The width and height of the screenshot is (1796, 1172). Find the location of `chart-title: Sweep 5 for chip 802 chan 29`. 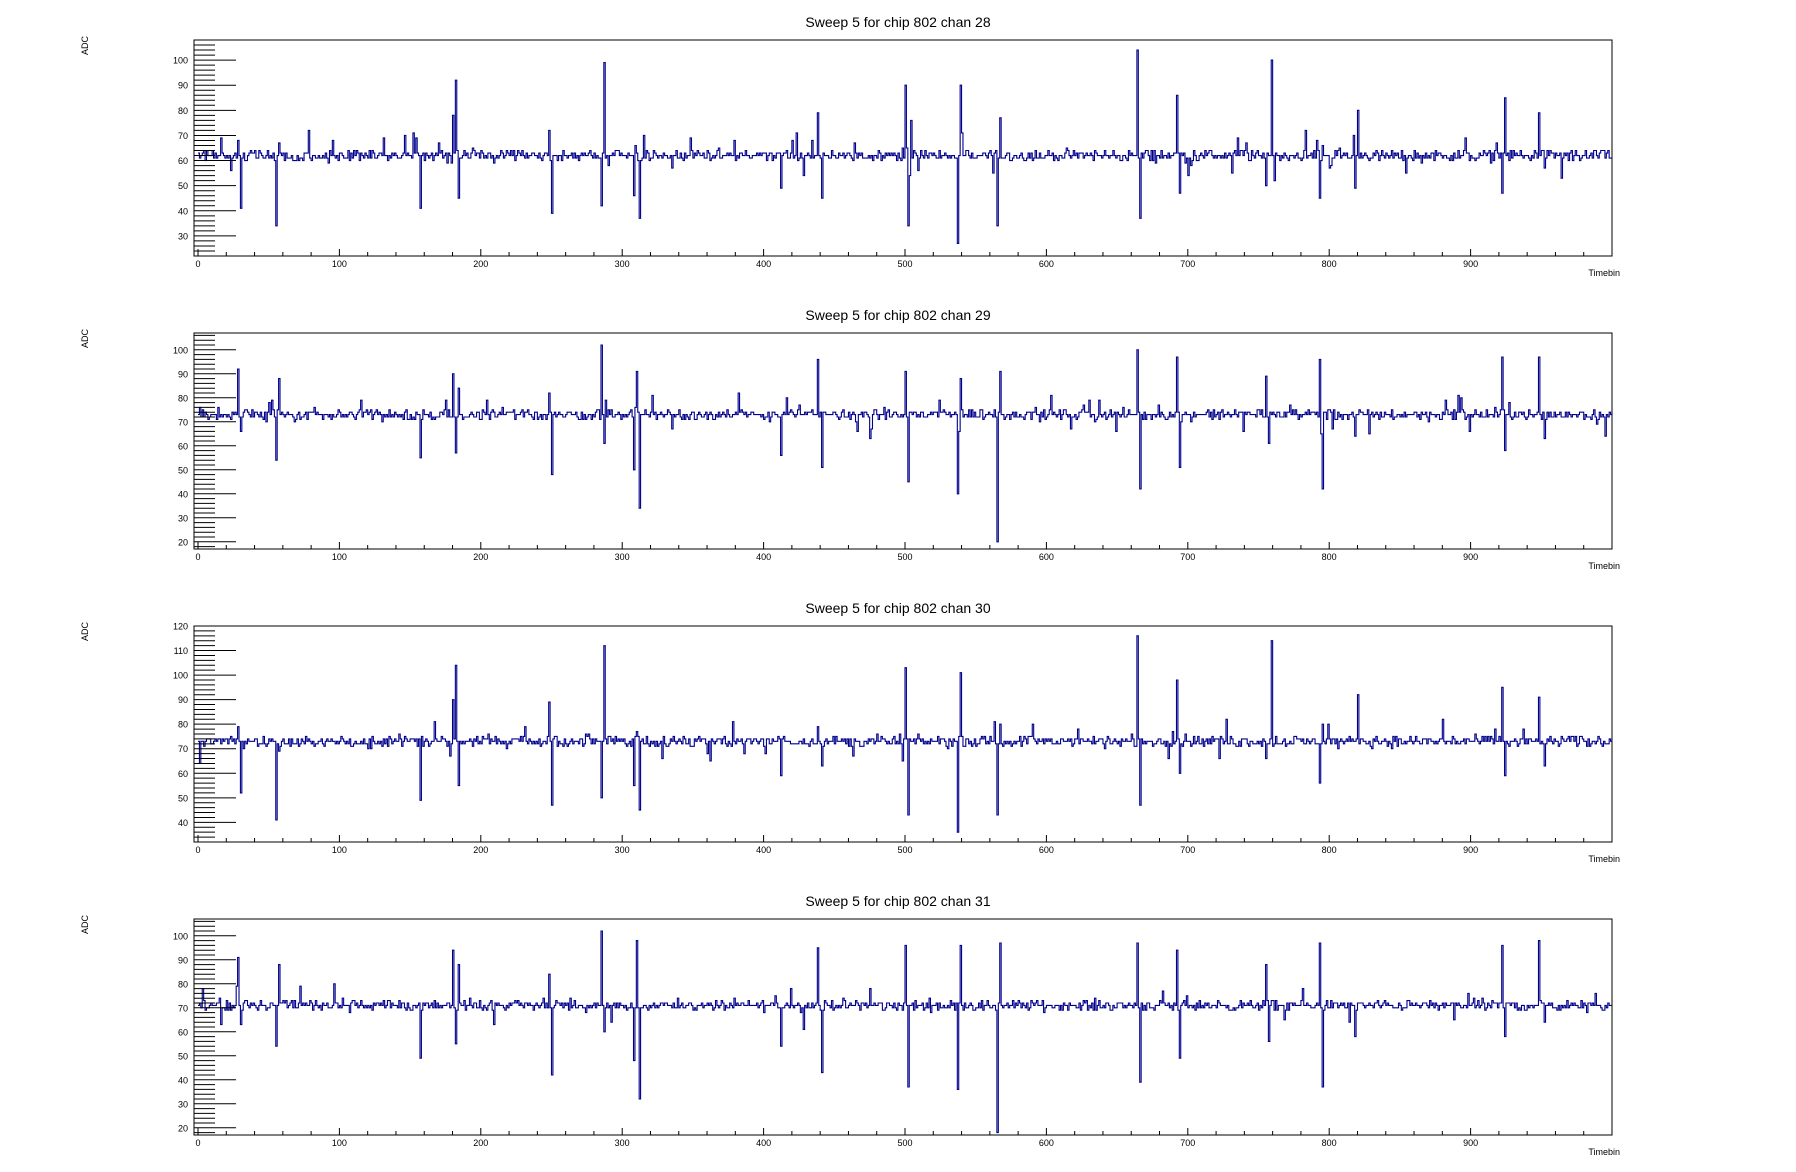

chart-title: Sweep 5 for chip 802 chan 29 is located at coordinates (898, 315).